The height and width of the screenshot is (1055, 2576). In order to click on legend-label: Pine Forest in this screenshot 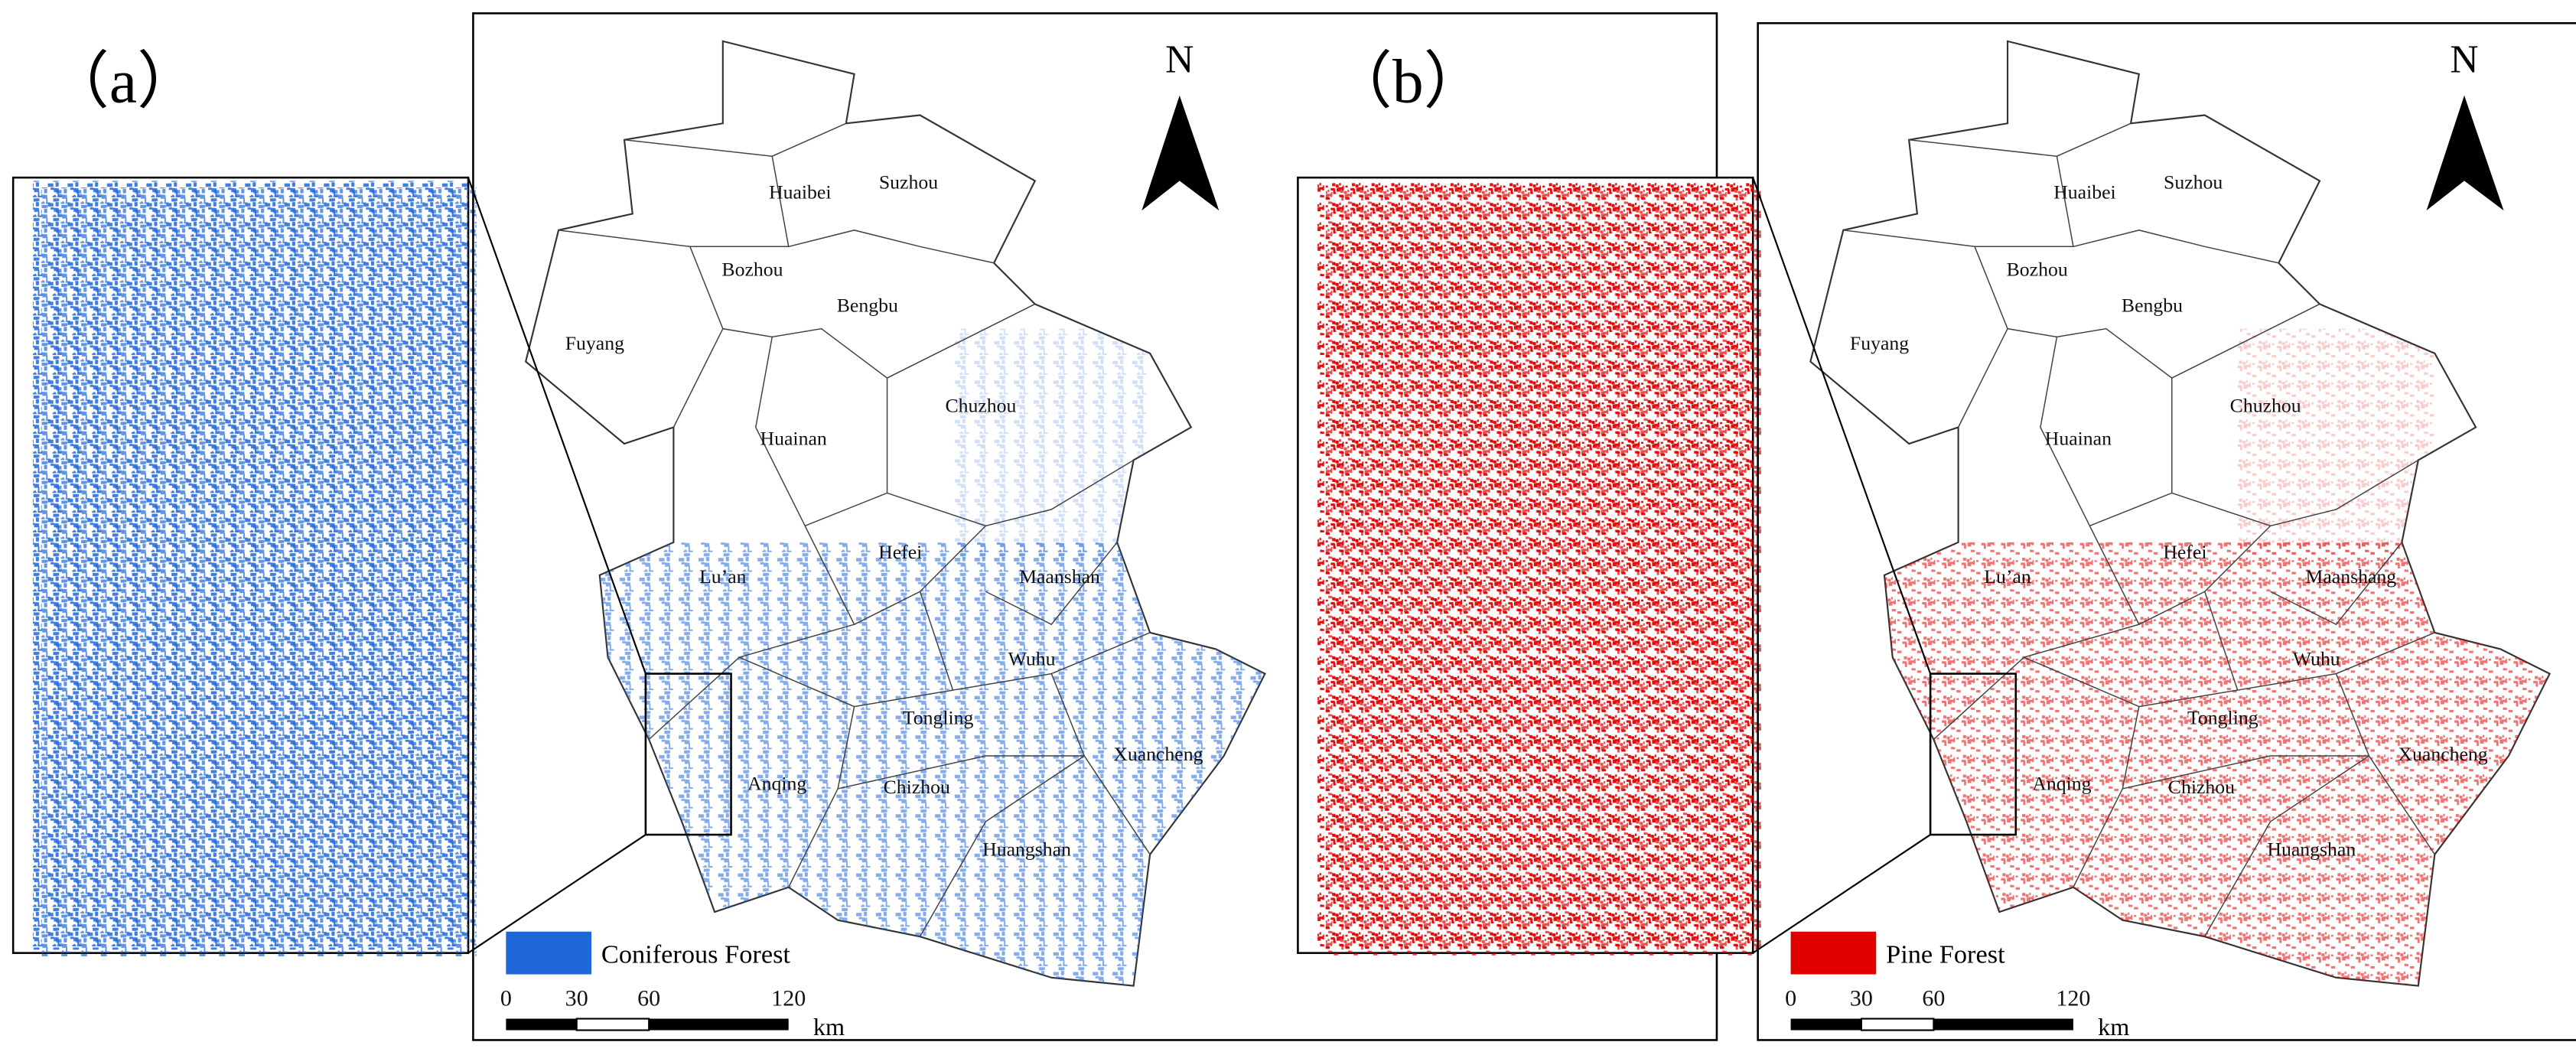, I will do `click(1946, 954)`.